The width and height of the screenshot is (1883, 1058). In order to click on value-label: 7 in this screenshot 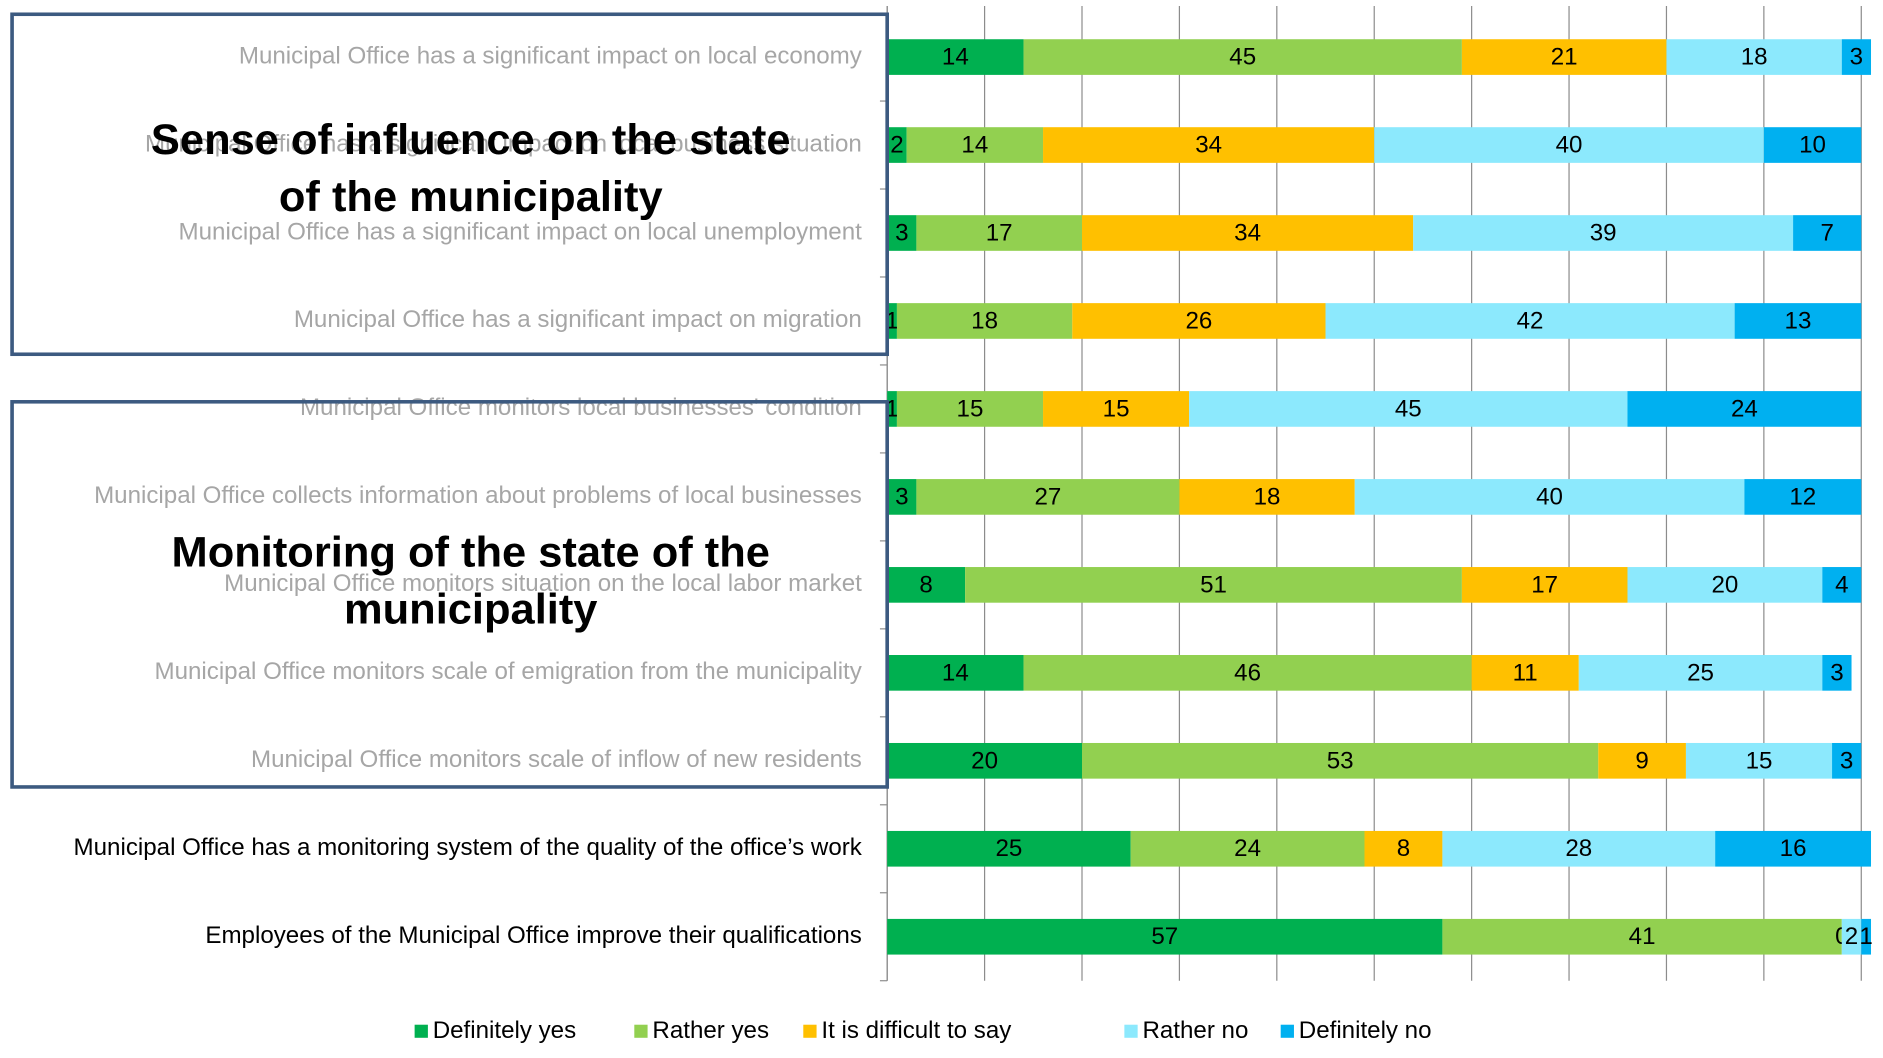, I will do `click(1826, 233)`.